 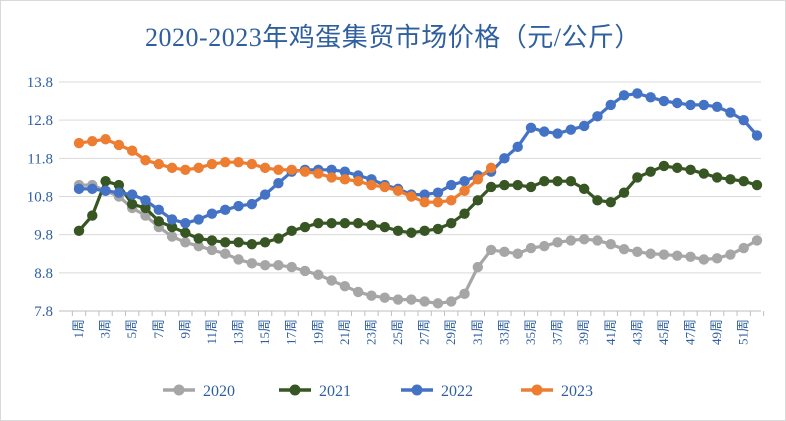 What do you see at coordinates (184, 329) in the screenshot?
I see `x-tick-label: 9周` at bounding box center [184, 329].